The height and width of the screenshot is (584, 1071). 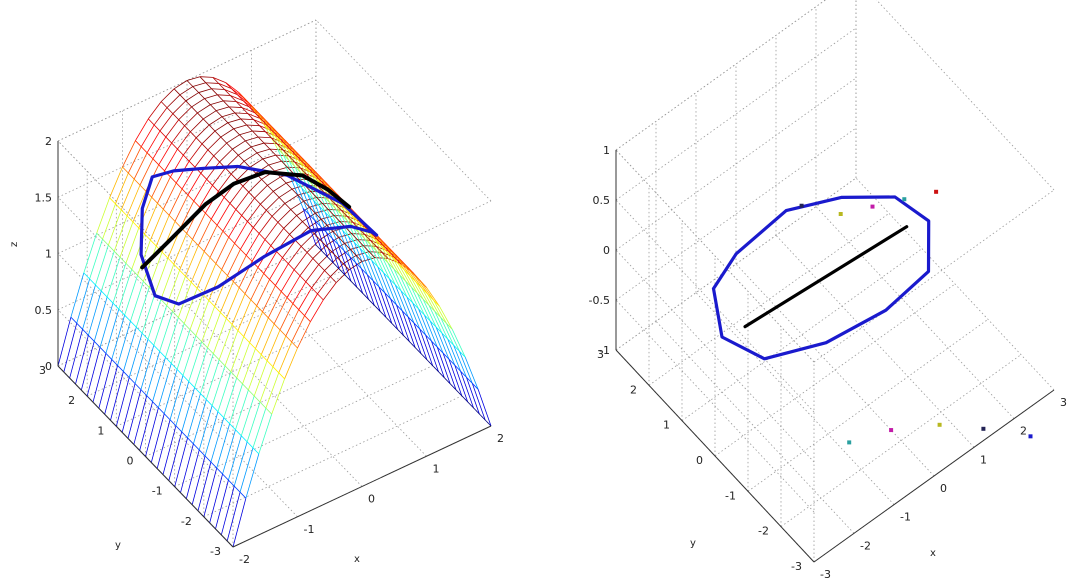 I want to click on right-z-tick-label: 0, so click(x=606, y=250).